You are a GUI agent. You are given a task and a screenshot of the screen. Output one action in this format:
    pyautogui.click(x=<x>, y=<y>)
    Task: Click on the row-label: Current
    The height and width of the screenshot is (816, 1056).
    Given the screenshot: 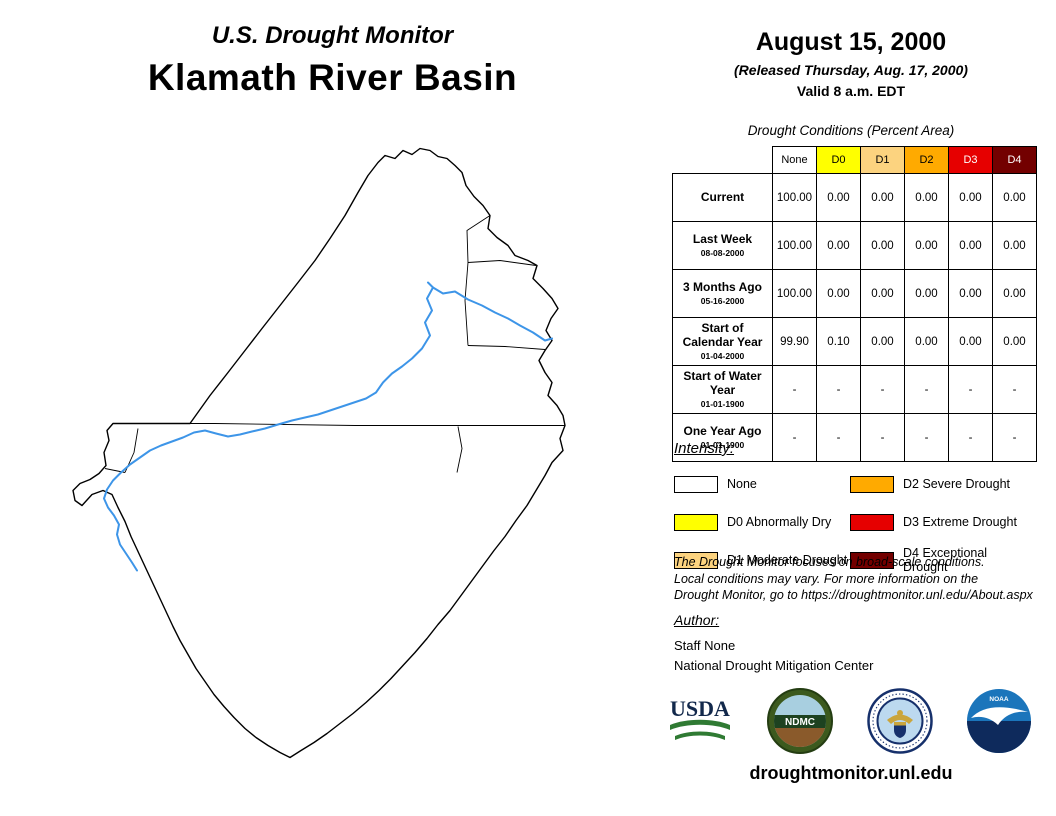 What is the action you would take?
    pyautogui.click(x=722, y=196)
    